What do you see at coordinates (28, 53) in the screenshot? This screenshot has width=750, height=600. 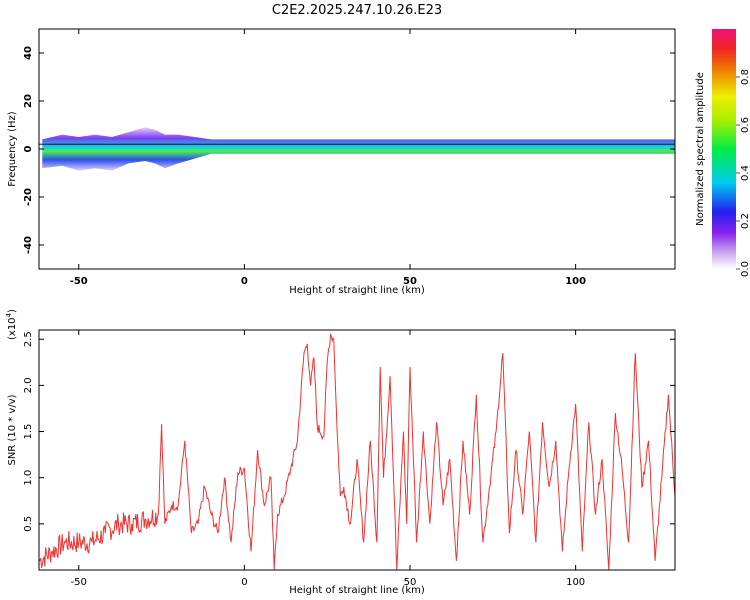 I see `spectrogram-y-tick-label: 40` at bounding box center [28, 53].